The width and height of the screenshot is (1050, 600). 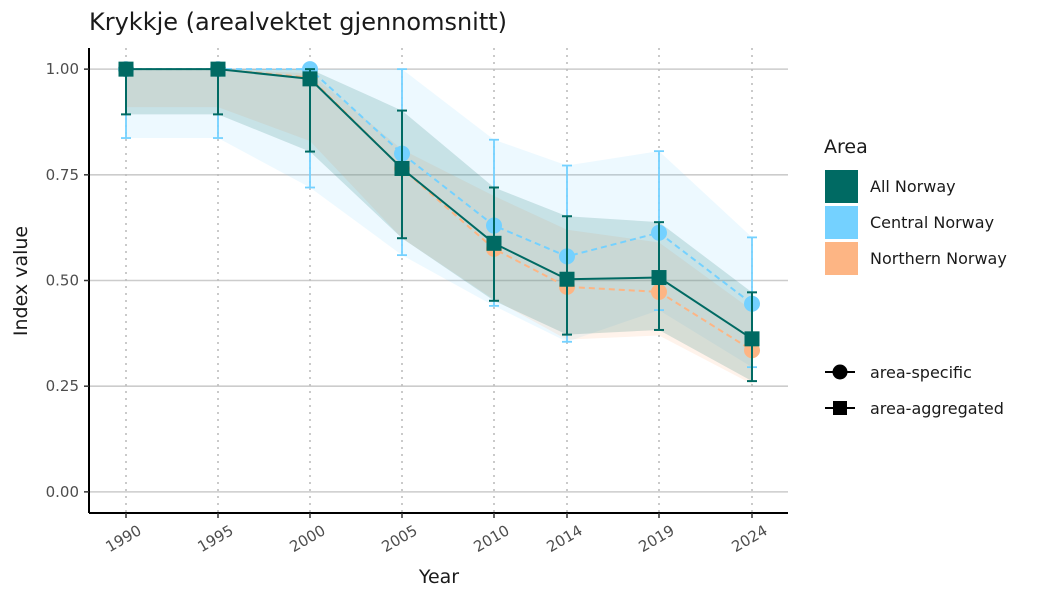 What do you see at coordinates (62, 175) in the screenshot?
I see `y-tick-label-3: 0.75` at bounding box center [62, 175].